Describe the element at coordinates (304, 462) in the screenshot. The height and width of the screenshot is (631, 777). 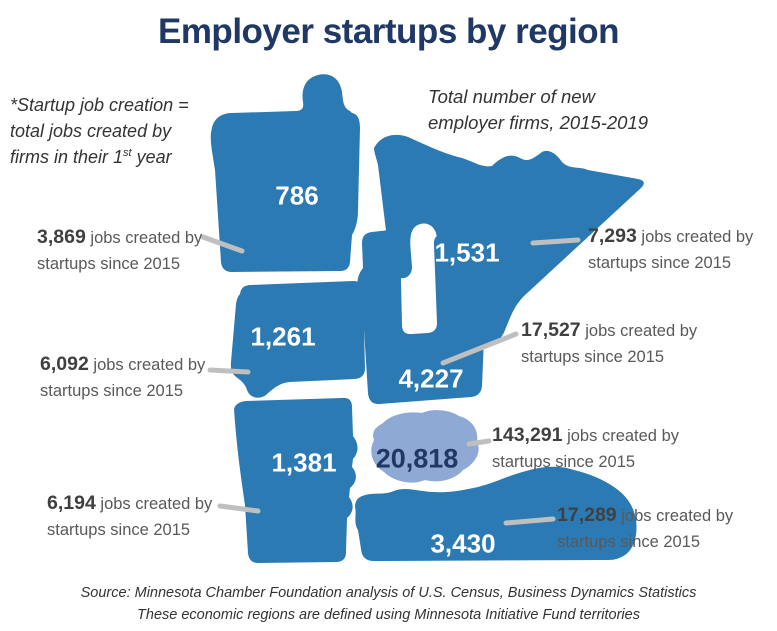
I see `region-southwest-value: 1,381` at that location.